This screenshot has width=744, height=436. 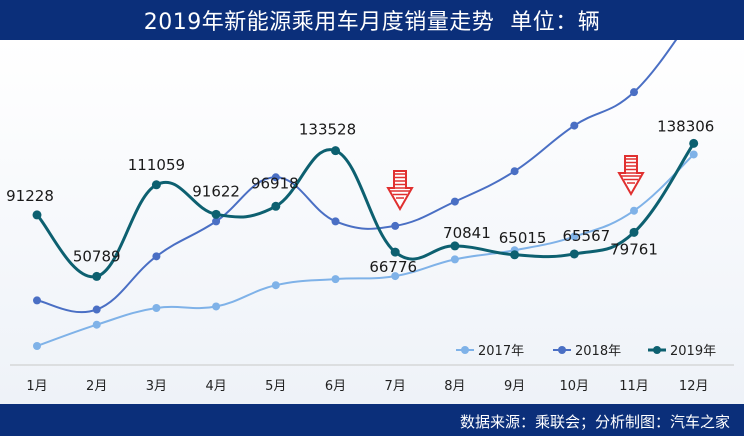 What do you see at coordinates (30, 196) in the screenshot?
I see `data-label: 91228` at bounding box center [30, 196].